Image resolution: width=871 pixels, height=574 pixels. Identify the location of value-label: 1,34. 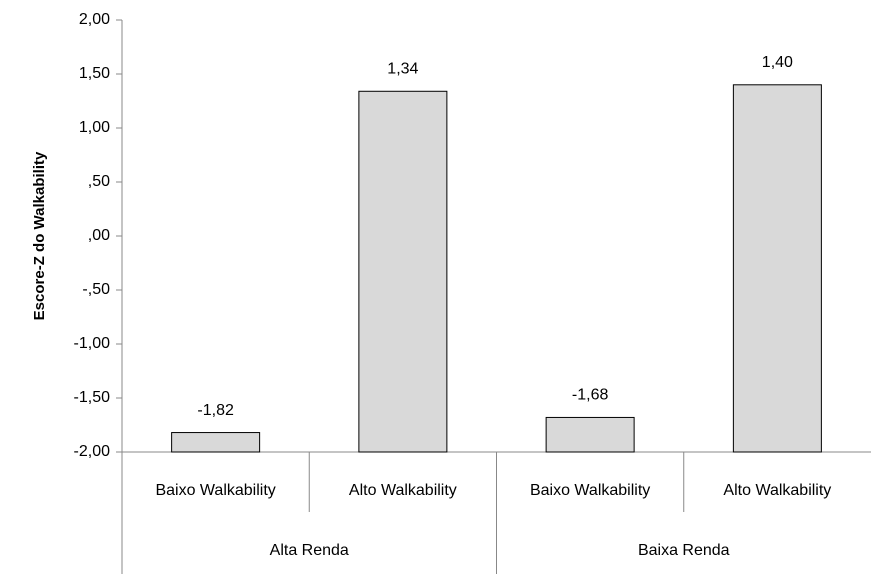
(402, 68).